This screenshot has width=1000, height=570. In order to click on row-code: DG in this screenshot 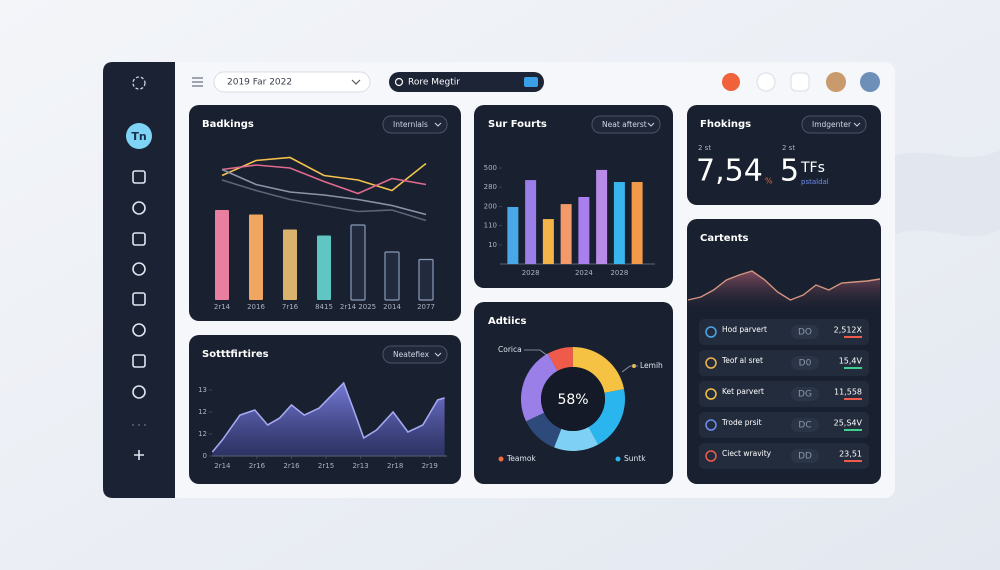, I will do `click(805, 395)`.